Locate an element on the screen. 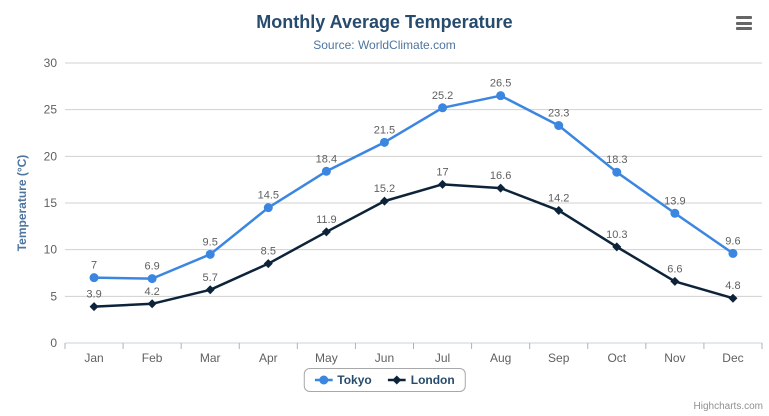 The height and width of the screenshot is (416, 769). legend-item-tokyo: Tokyo is located at coordinates (343, 380).